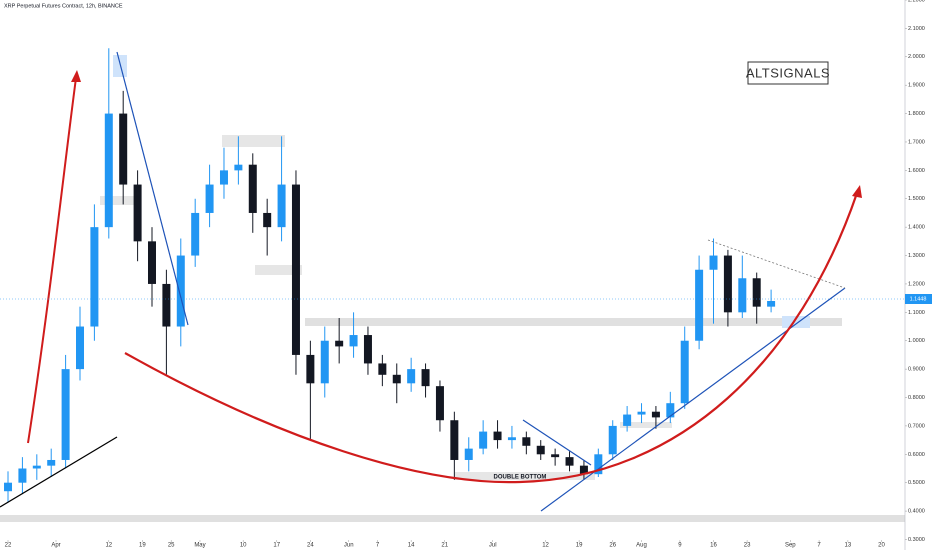 The width and height of the screenshot is (932, 550). Describe the element at coordinates (747, 546) in the screenshot. I see `x-tick-label: 23` at that location.